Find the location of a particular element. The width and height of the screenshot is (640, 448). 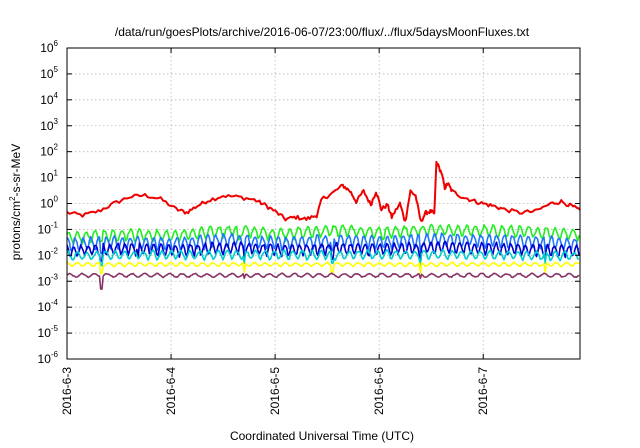

x-tick-label: 2016-6-6 is located at coordinates (379, 391).